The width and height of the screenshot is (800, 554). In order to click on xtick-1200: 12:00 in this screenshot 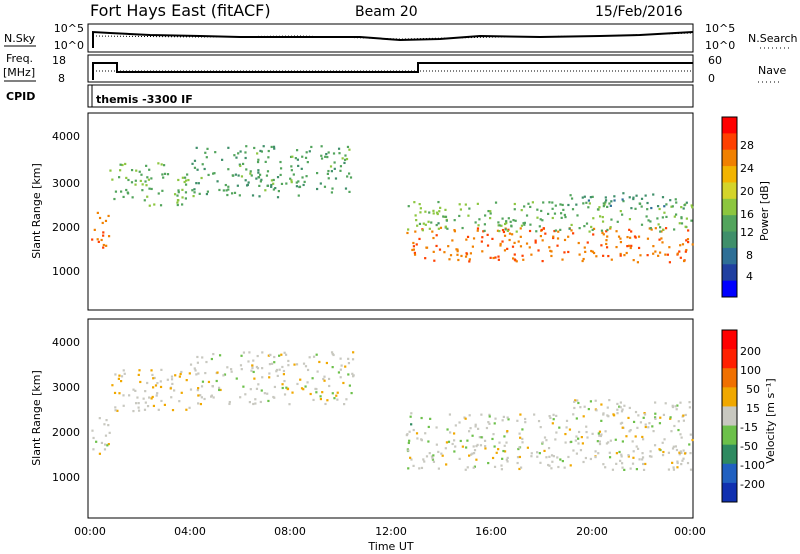, I will do `click(391, 531)`.